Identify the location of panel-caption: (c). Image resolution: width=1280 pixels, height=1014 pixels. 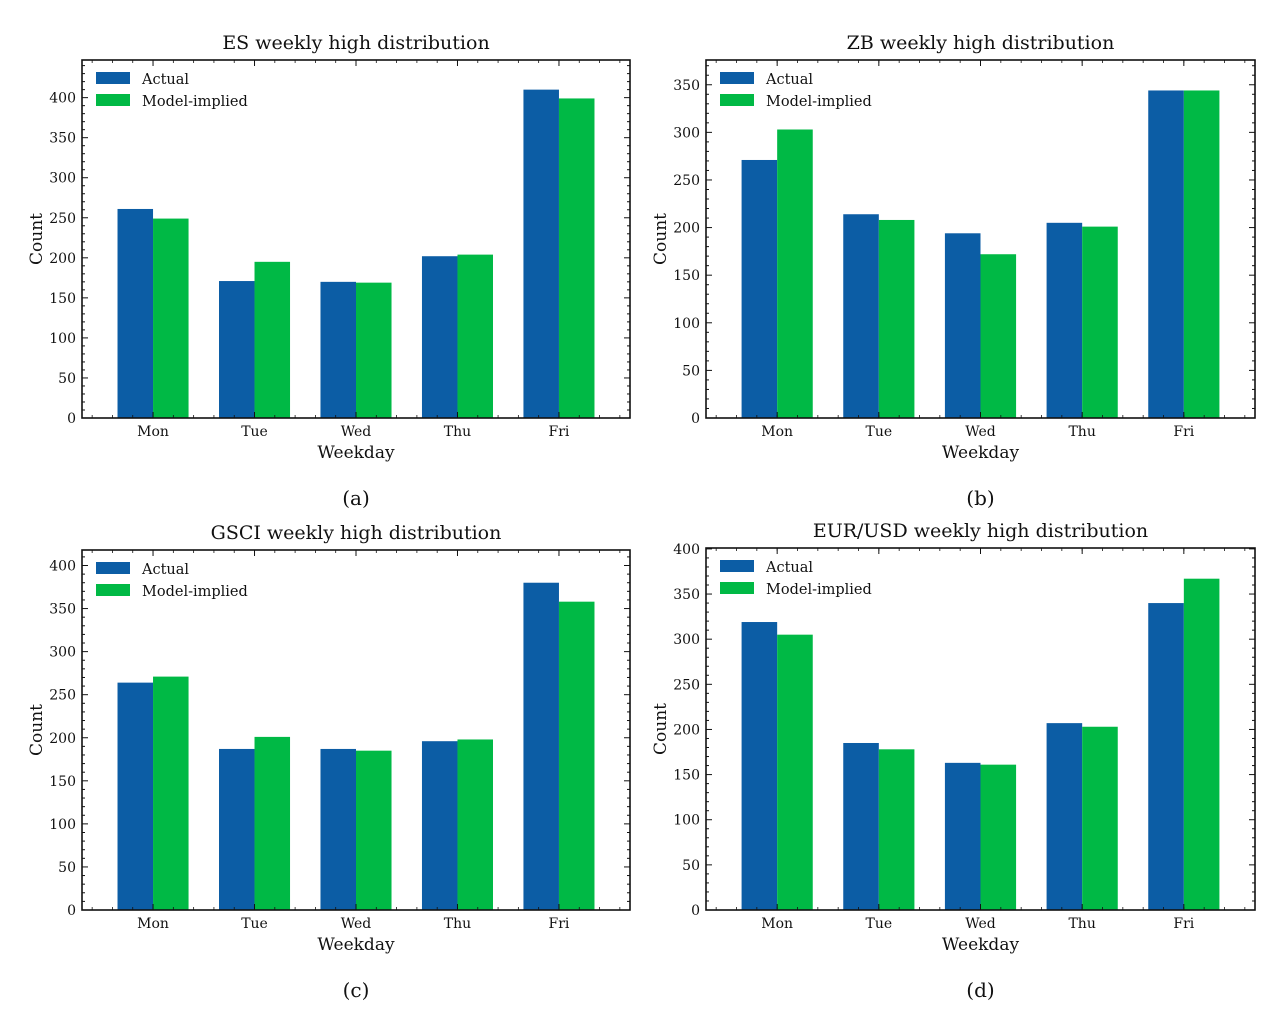
(356, 990).